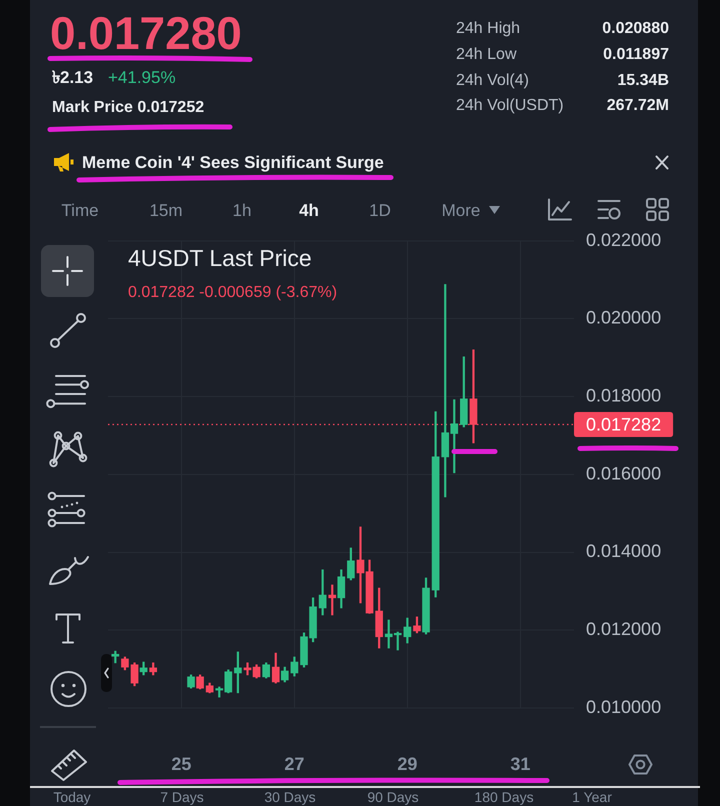 The height and width of the screenshot is (806, 720). What do you see at coordinates (294, 764) in the screenshot?
I see `x-tick-label: 27` at bounding box center [294, 764].